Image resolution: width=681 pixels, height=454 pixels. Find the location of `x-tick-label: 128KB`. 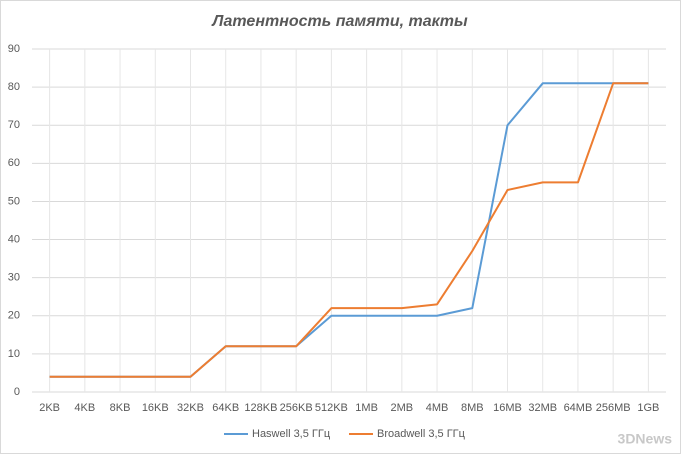

x-tick-label: 128KB is located at coordinates (260, 408).